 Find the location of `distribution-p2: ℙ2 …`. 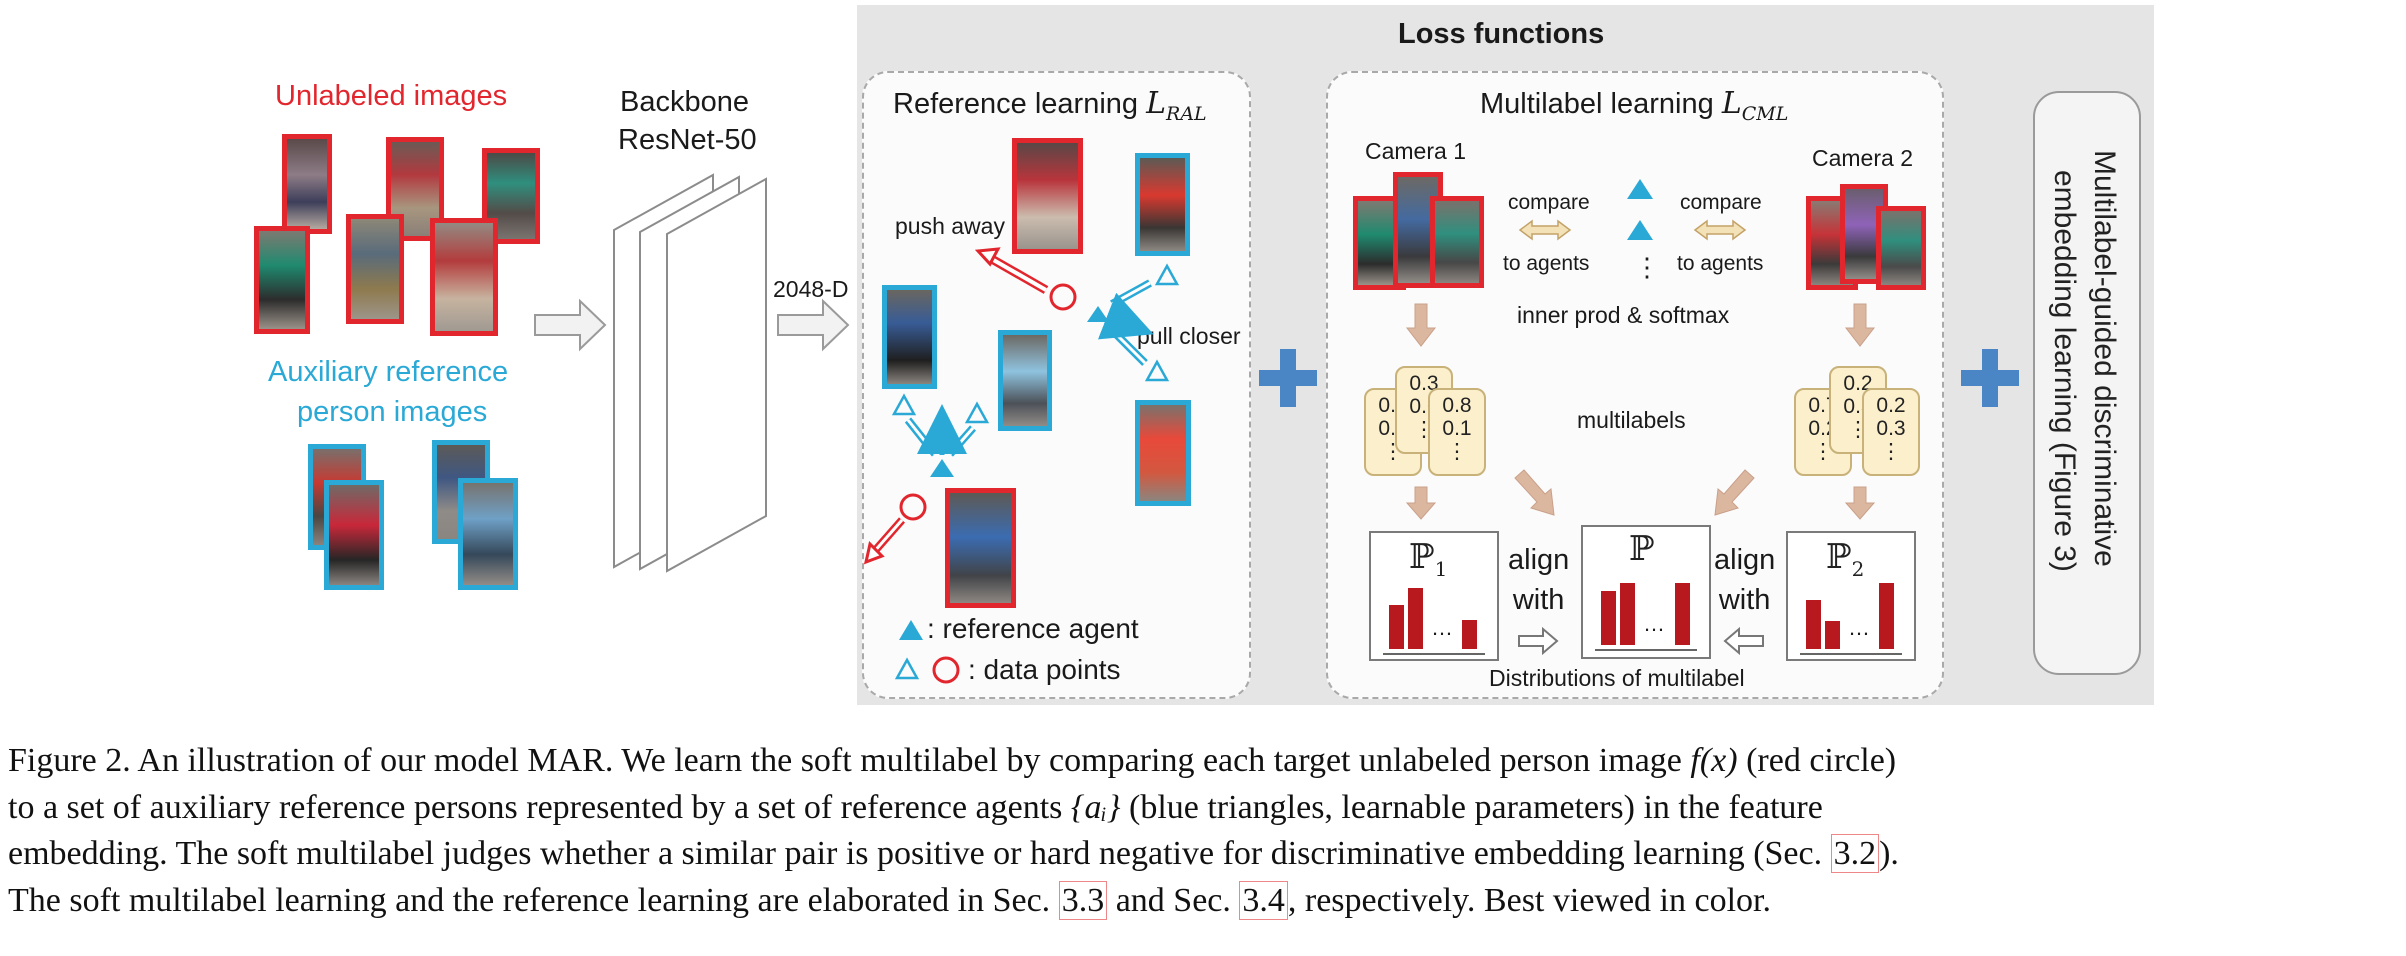

distribution-p2: ℙ2 … is located at coordinates (1851, 596).